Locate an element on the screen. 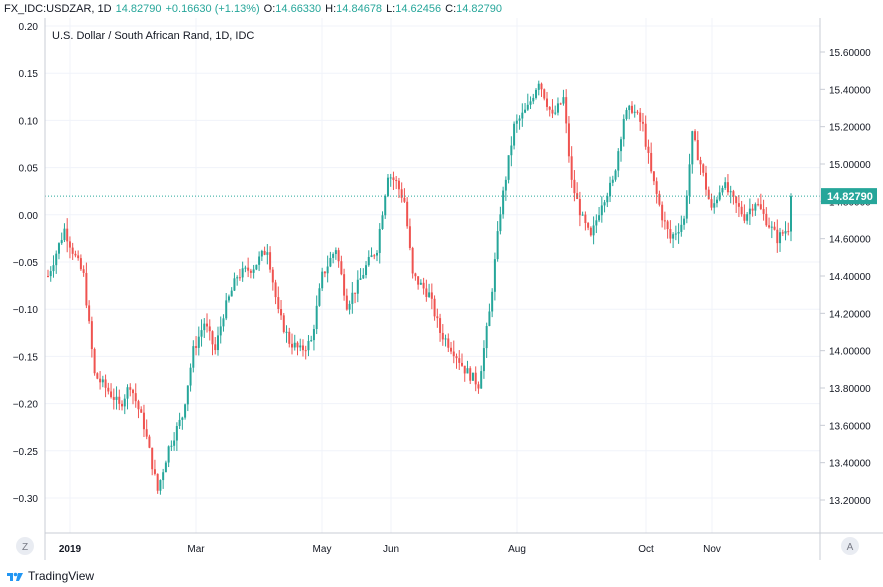 This screenshot has width=883, height=587. auto-scale-button-right: A is located at coordinates (850, 546).